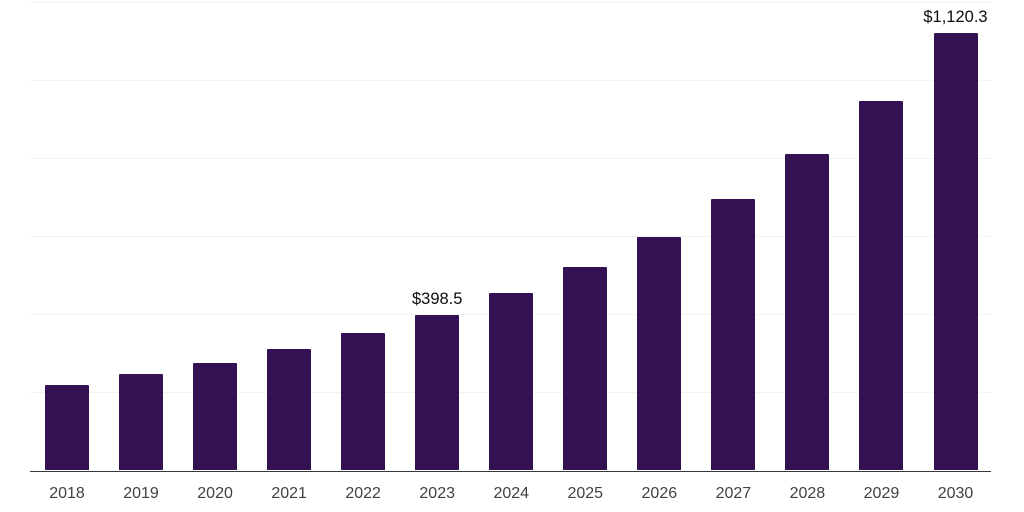 This screenshot has height=512, width=1024. I want to click on x-tick-2027: 2027, so click(733, 493).